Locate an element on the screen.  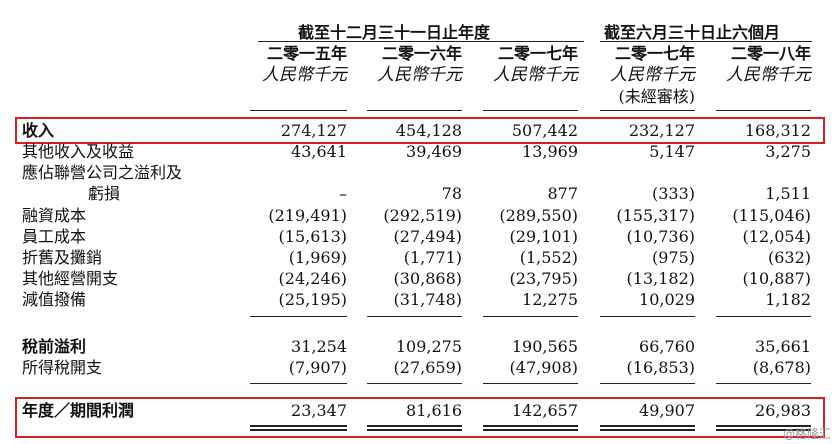
column-header-2015: 二零一五年 人民幣千元 is located at coordinates (292, 65).